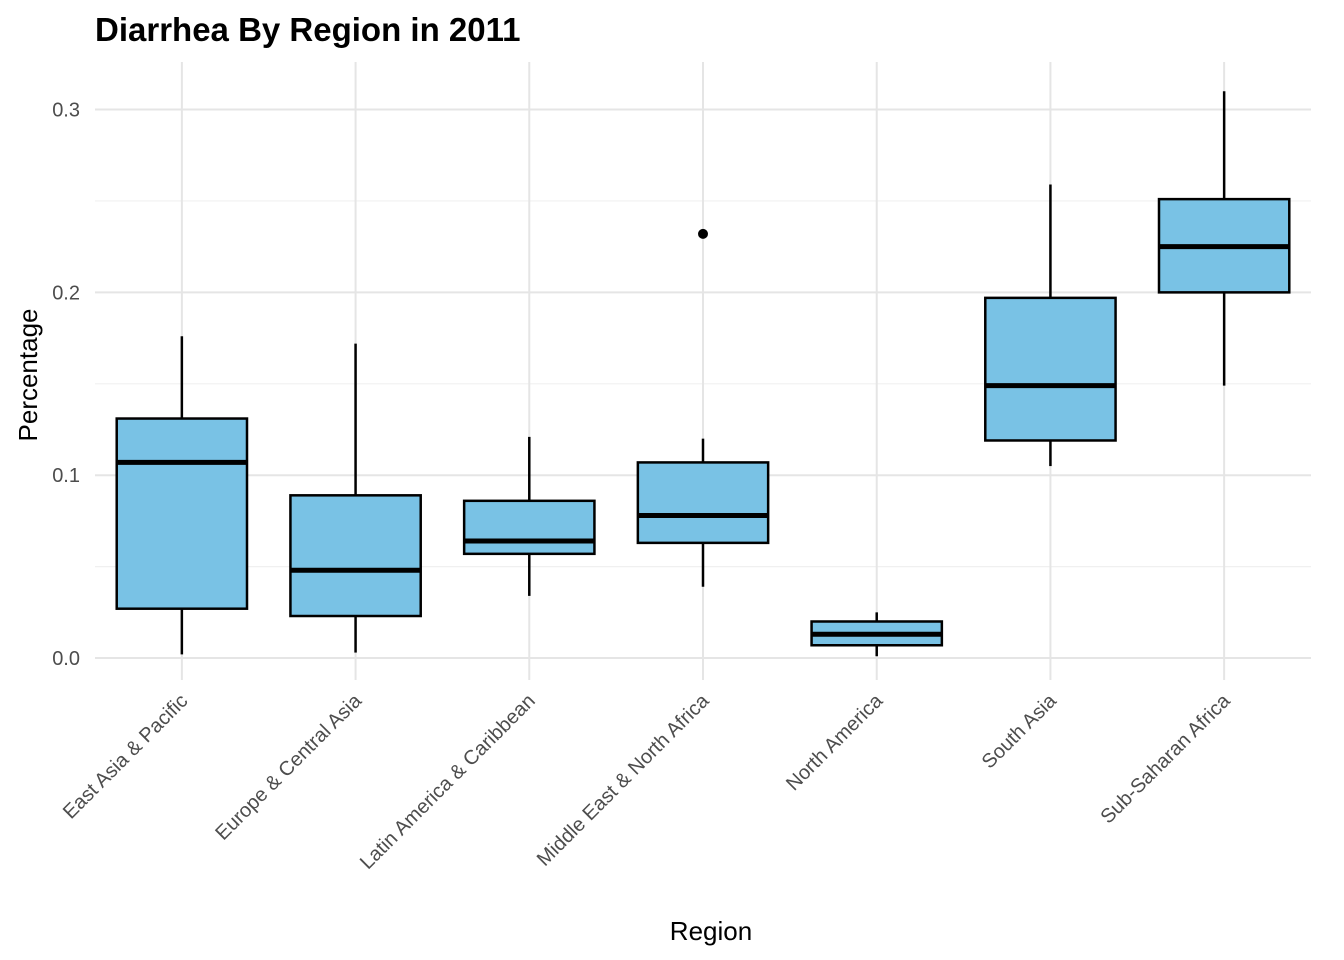 This screenshot has width=1344, height=960. Describe the element at coordinates (1165, 758) in the screenshot. I see `x-tick-label: Sub-Saharan Africa` at that location.